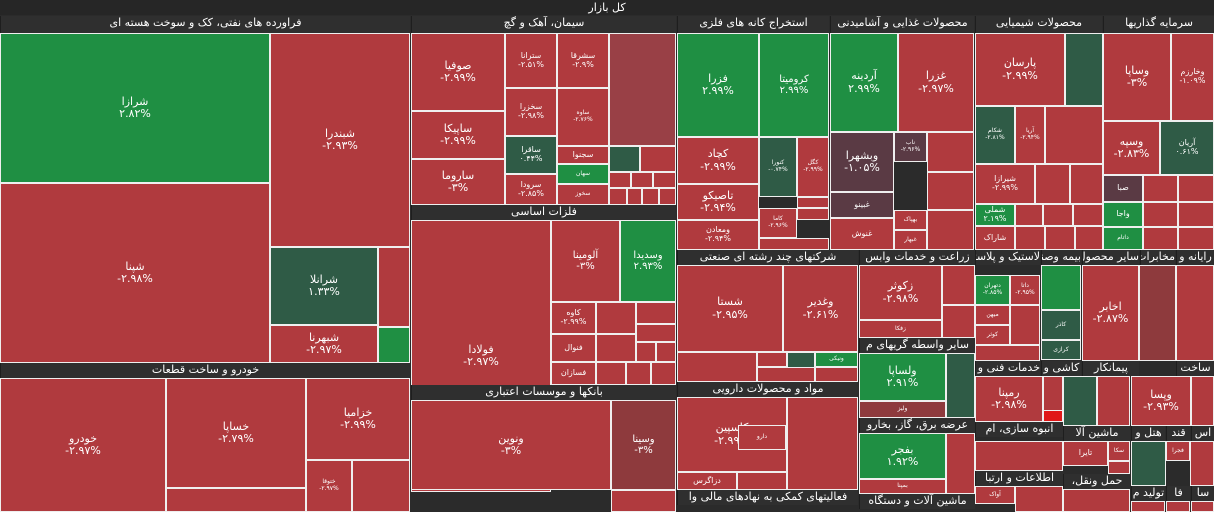  Describe the element at coordinates (236, 433) in the screenshot. I see `stock-tile: خساپا -۲.۷۹%` at that location.